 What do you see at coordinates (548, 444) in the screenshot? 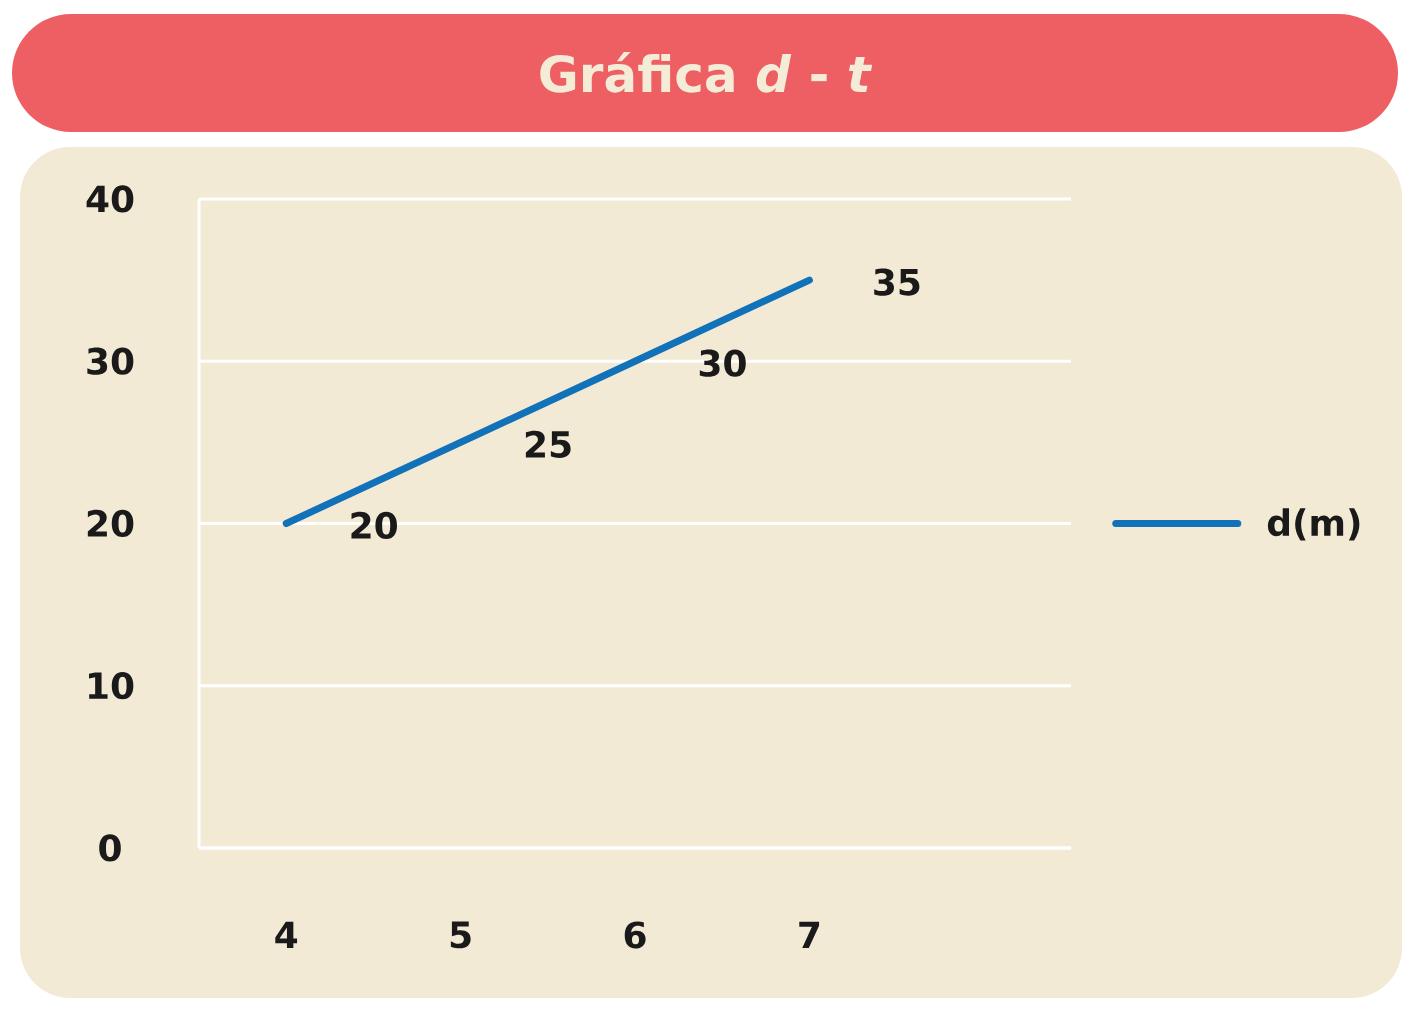
I see `data-label: 25` at bounding box center [548, 444].